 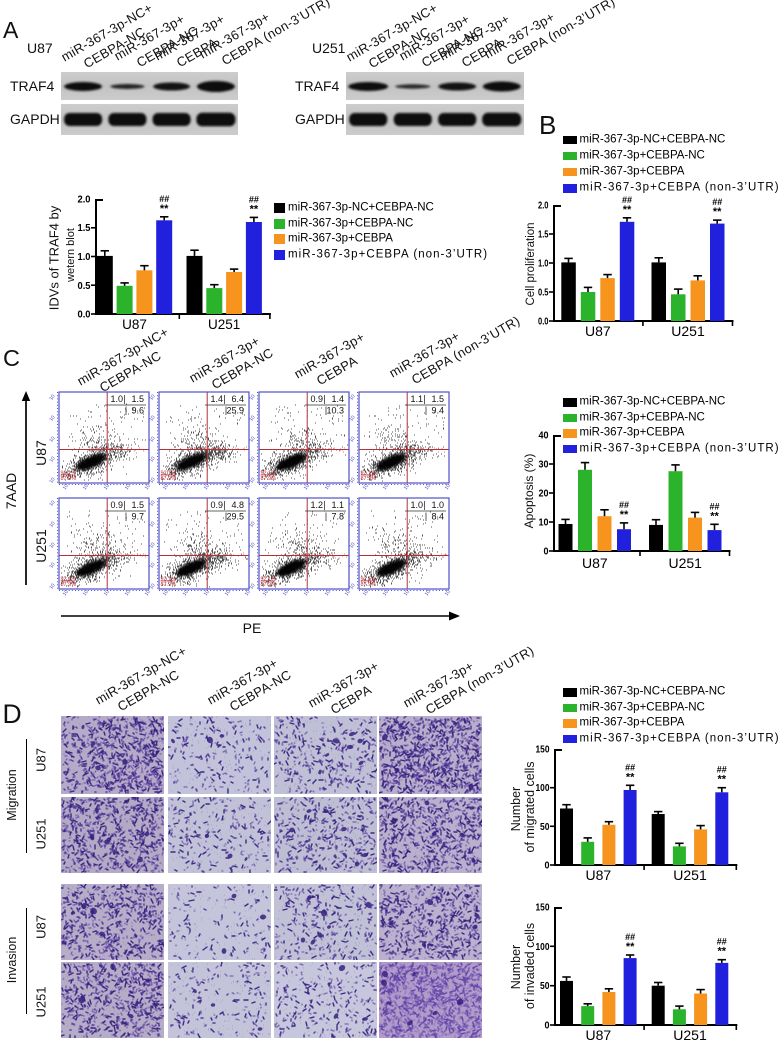 What do you see at coordinates (316, 505) in the screenshot?
I see `svg-text: 1.2` at bounding box center [316, 505].